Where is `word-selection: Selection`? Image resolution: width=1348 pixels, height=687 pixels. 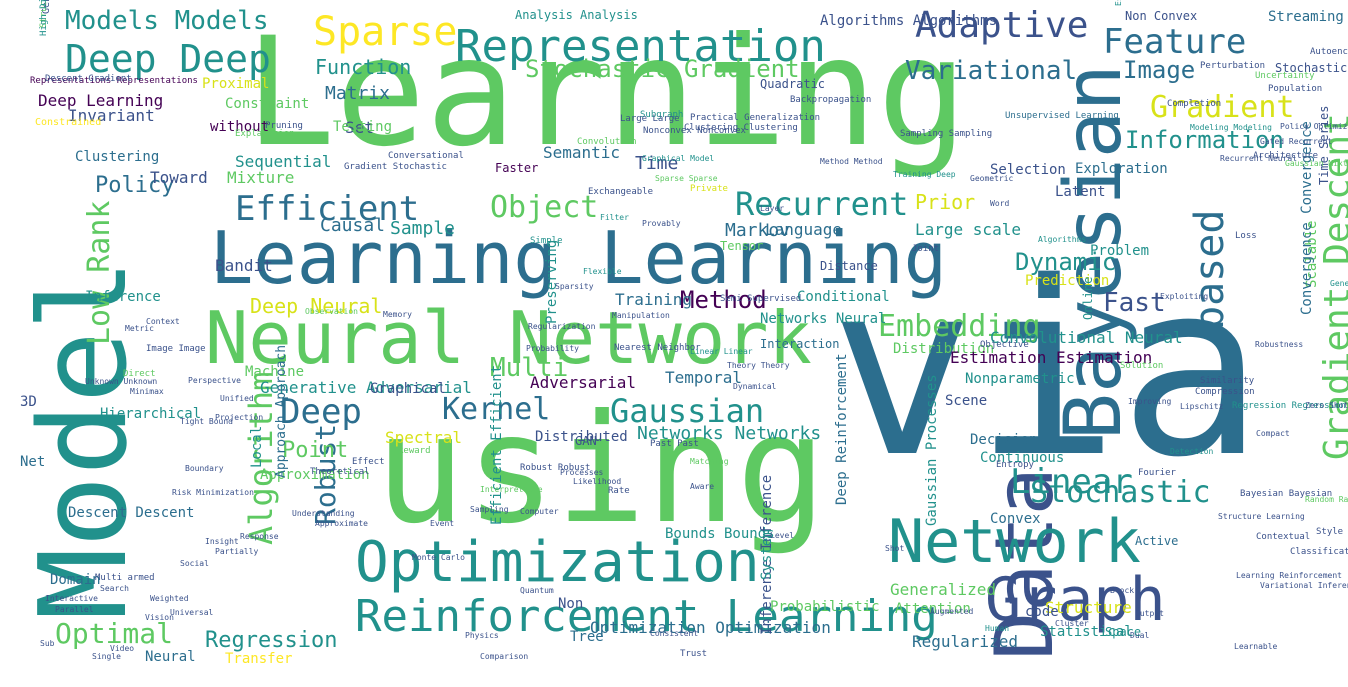
word-selection: Selection is located at coordinates (1028, 170).